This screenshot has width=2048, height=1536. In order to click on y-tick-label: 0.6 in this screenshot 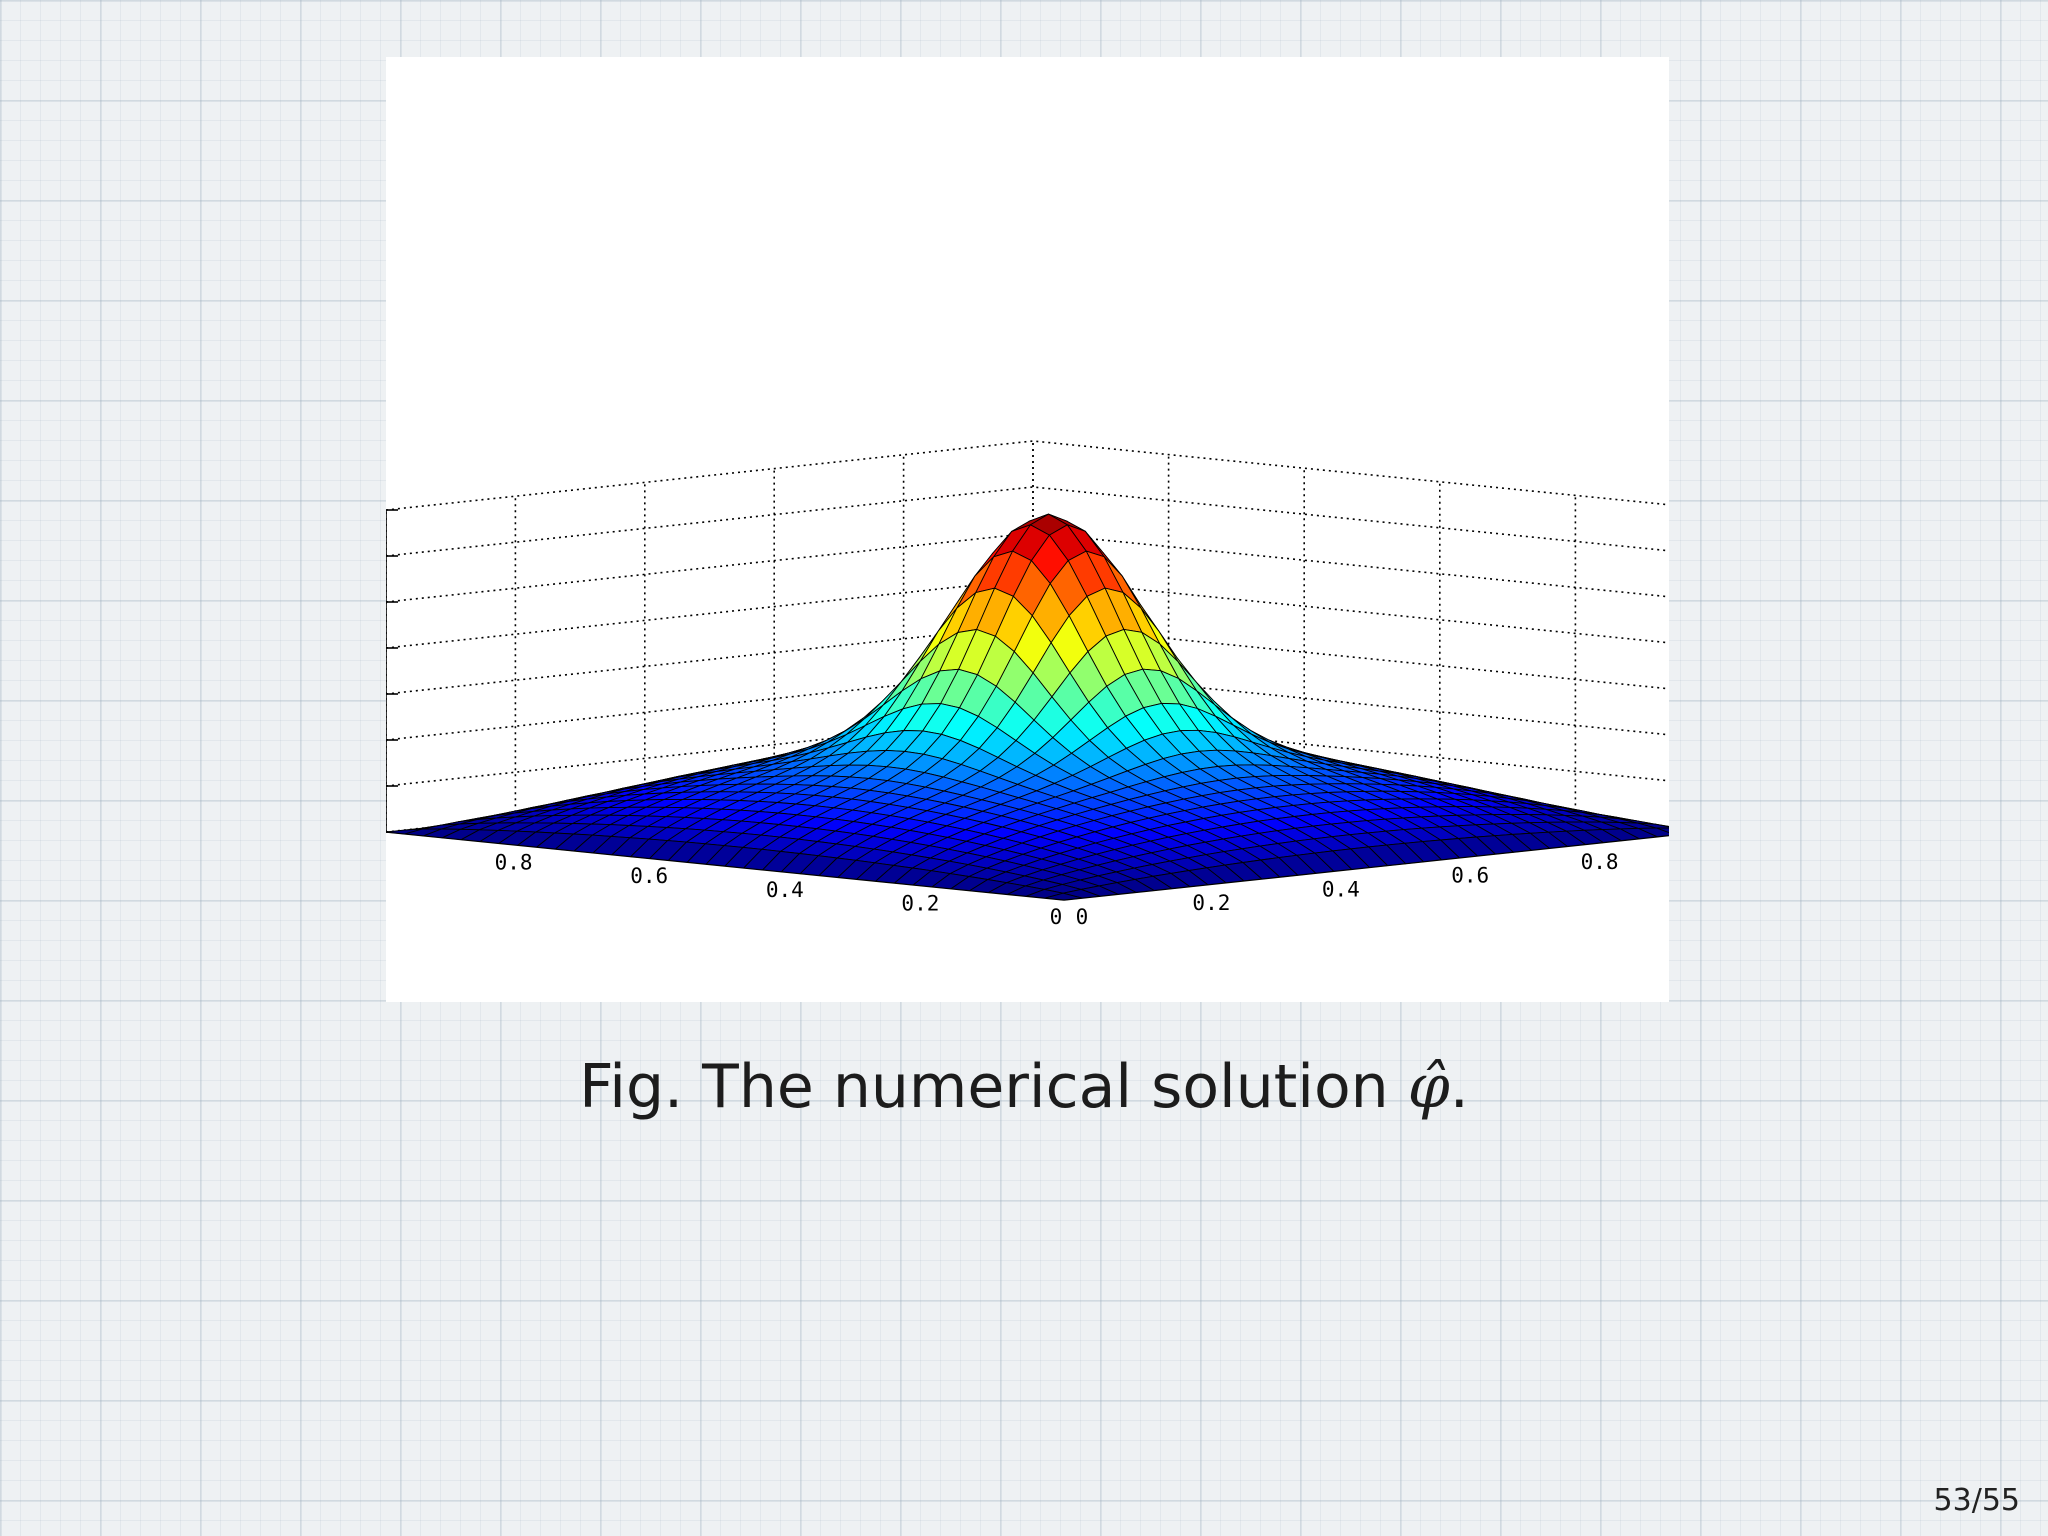, I will do `click(1470, 876)`.